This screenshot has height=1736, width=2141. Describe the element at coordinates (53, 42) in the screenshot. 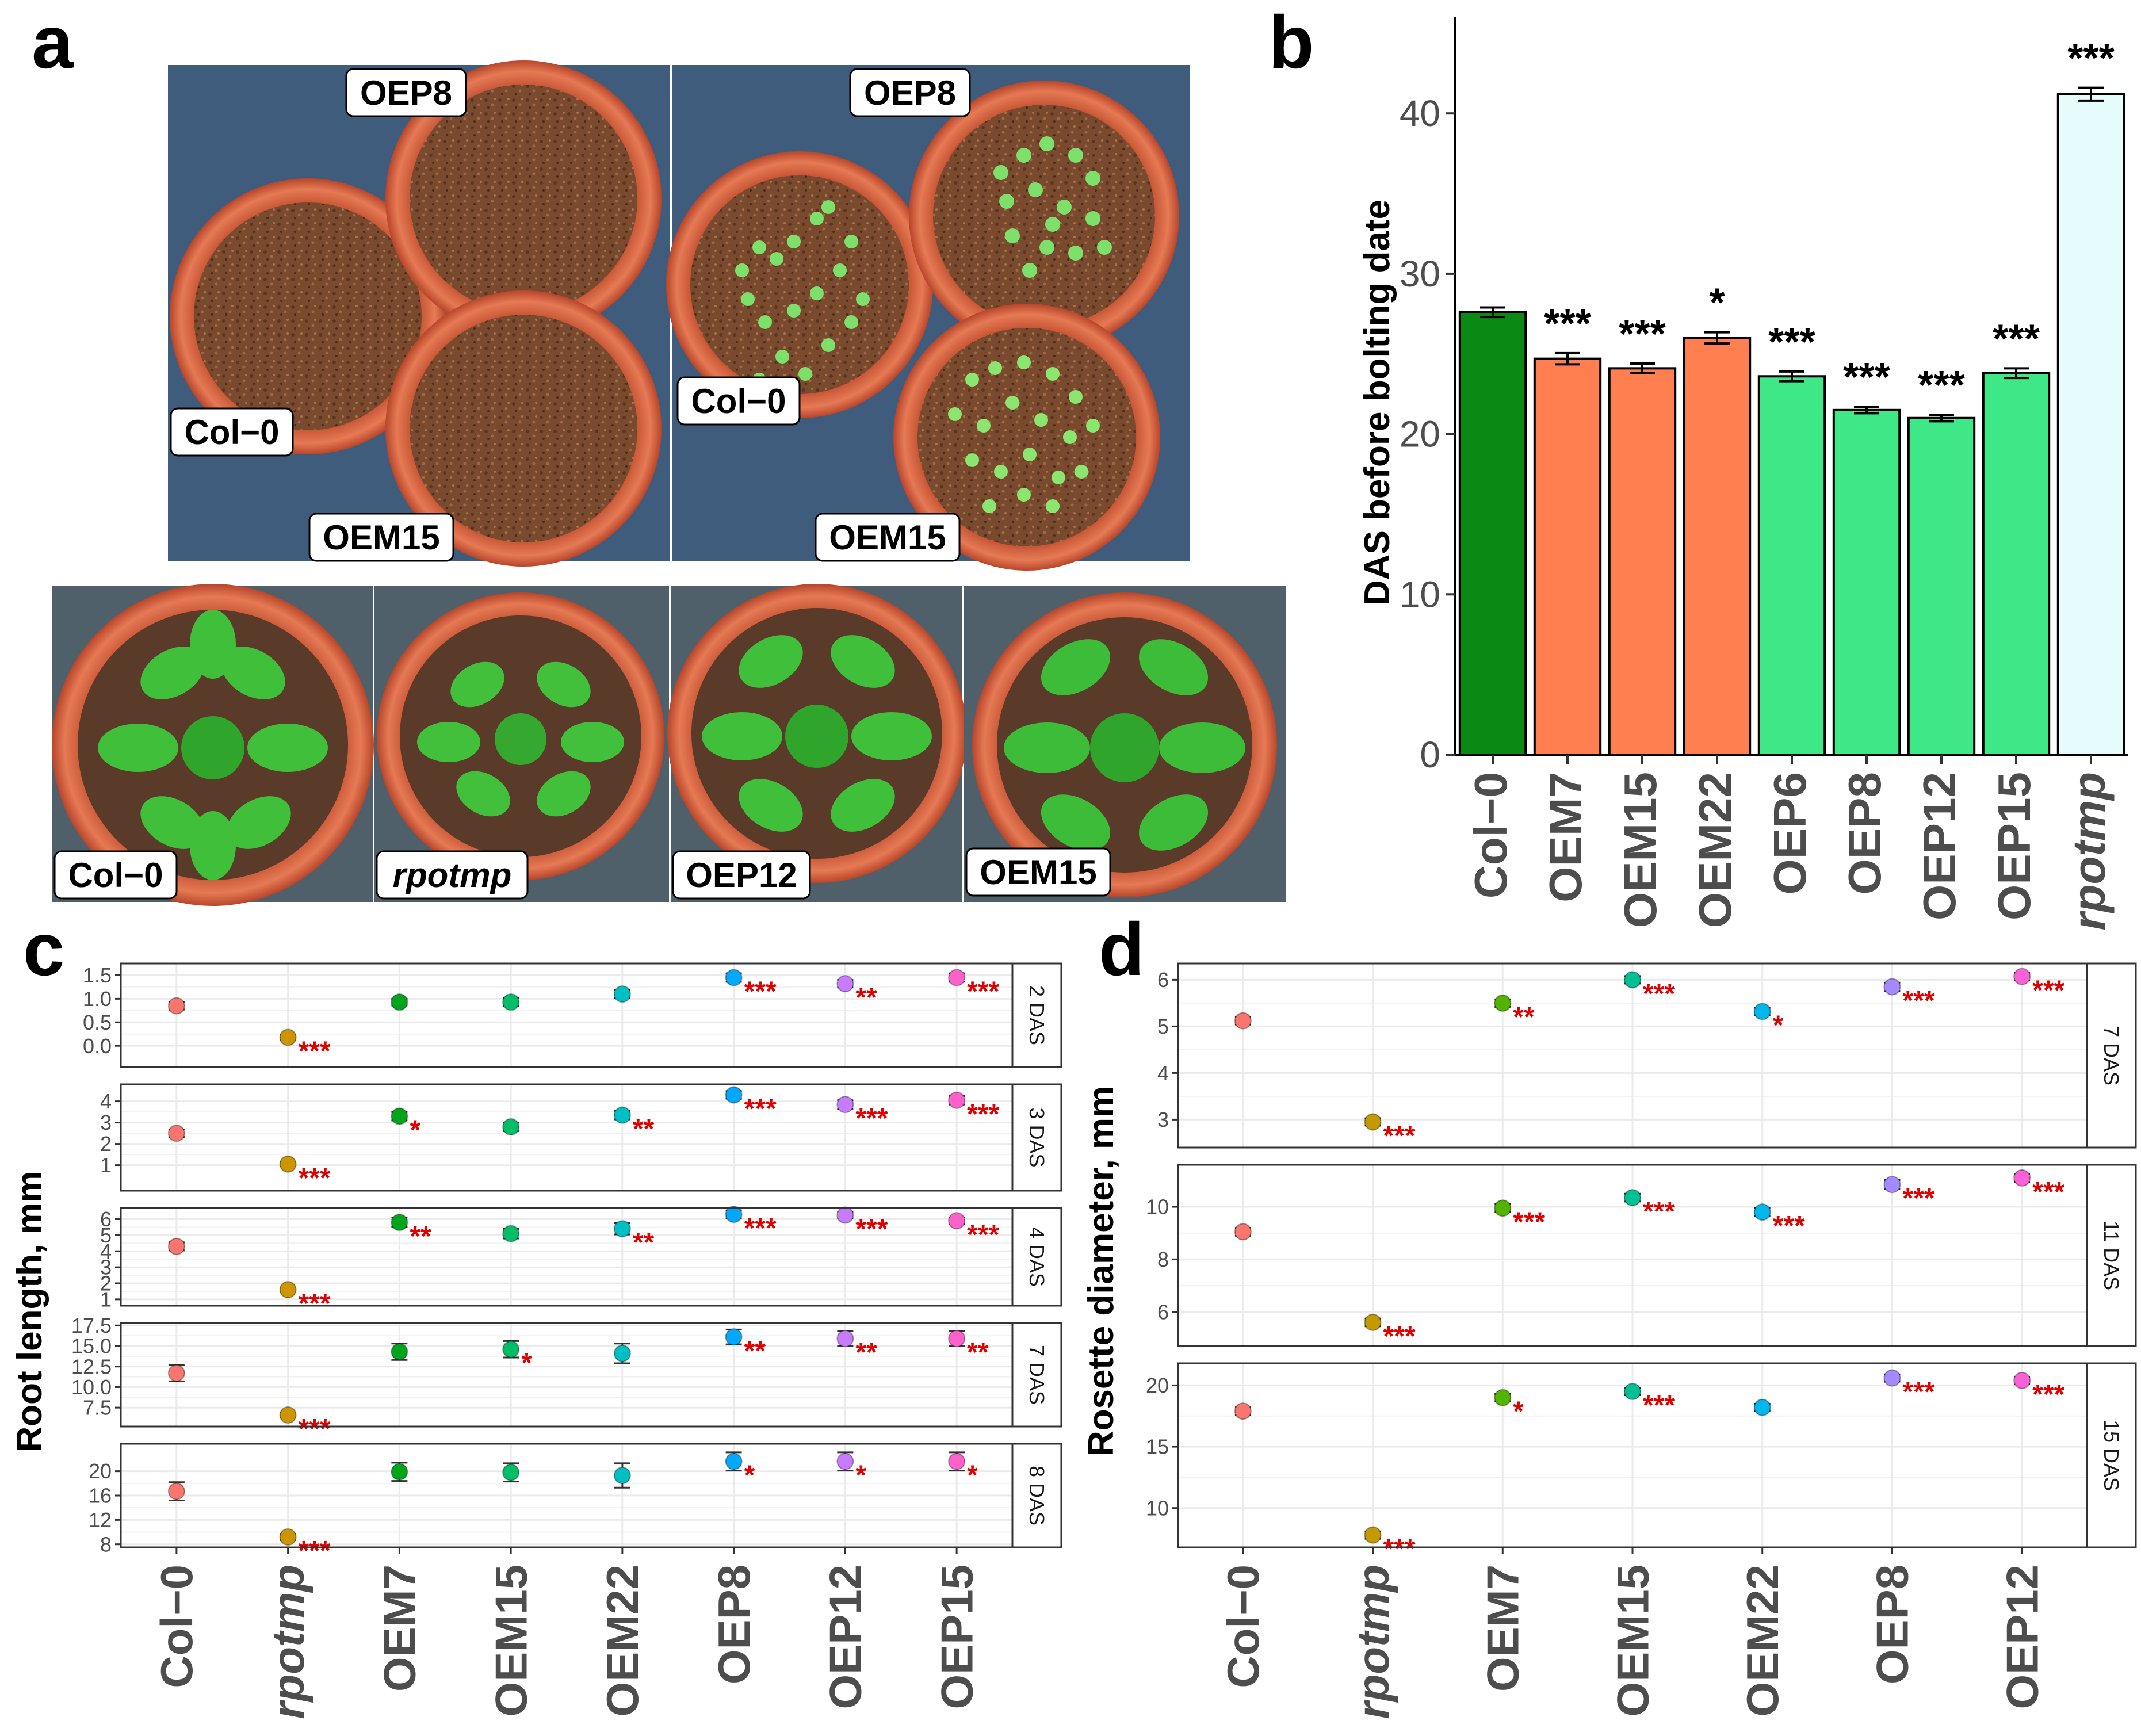

I see `panel-label-a: a` at that location.